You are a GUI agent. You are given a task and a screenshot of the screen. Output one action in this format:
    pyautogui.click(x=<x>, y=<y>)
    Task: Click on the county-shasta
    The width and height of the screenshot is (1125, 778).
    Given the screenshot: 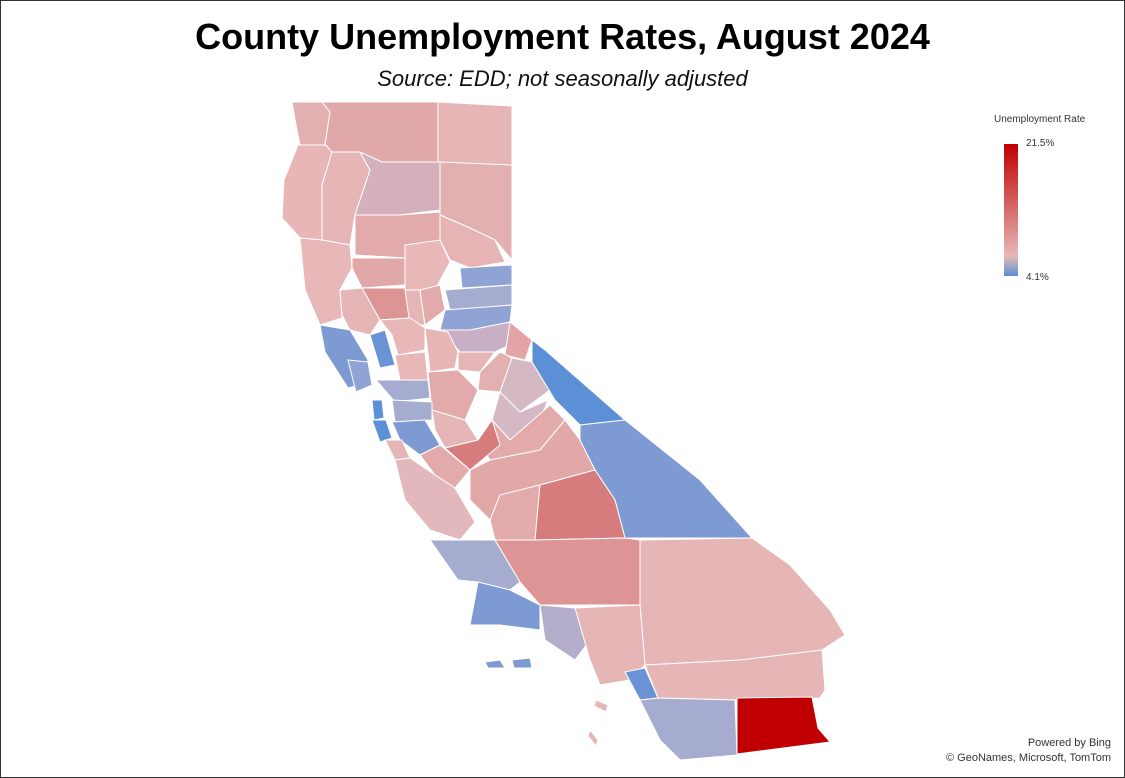 What is the action you would take?
    pyautogui.click(x=397, y=183)
    